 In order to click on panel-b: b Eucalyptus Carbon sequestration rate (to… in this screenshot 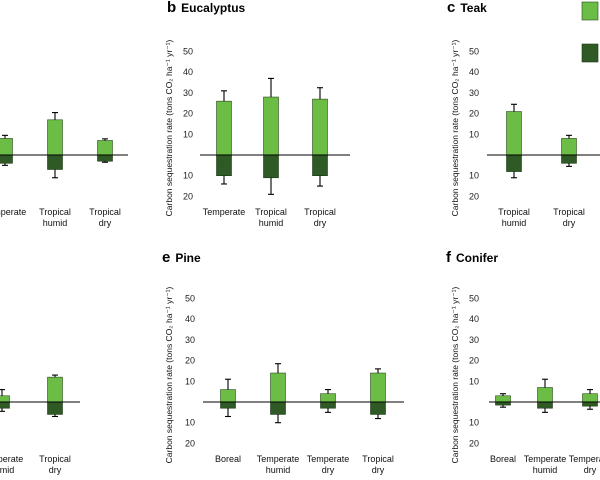, I will do `click(257, 114)`.